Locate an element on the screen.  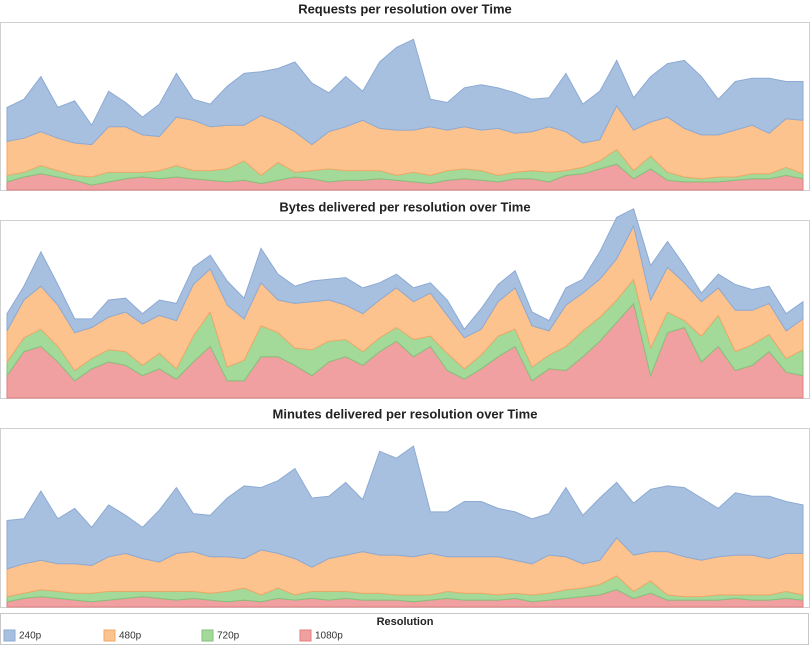
legend-title: Resolution is located at coordinates (405, 622).